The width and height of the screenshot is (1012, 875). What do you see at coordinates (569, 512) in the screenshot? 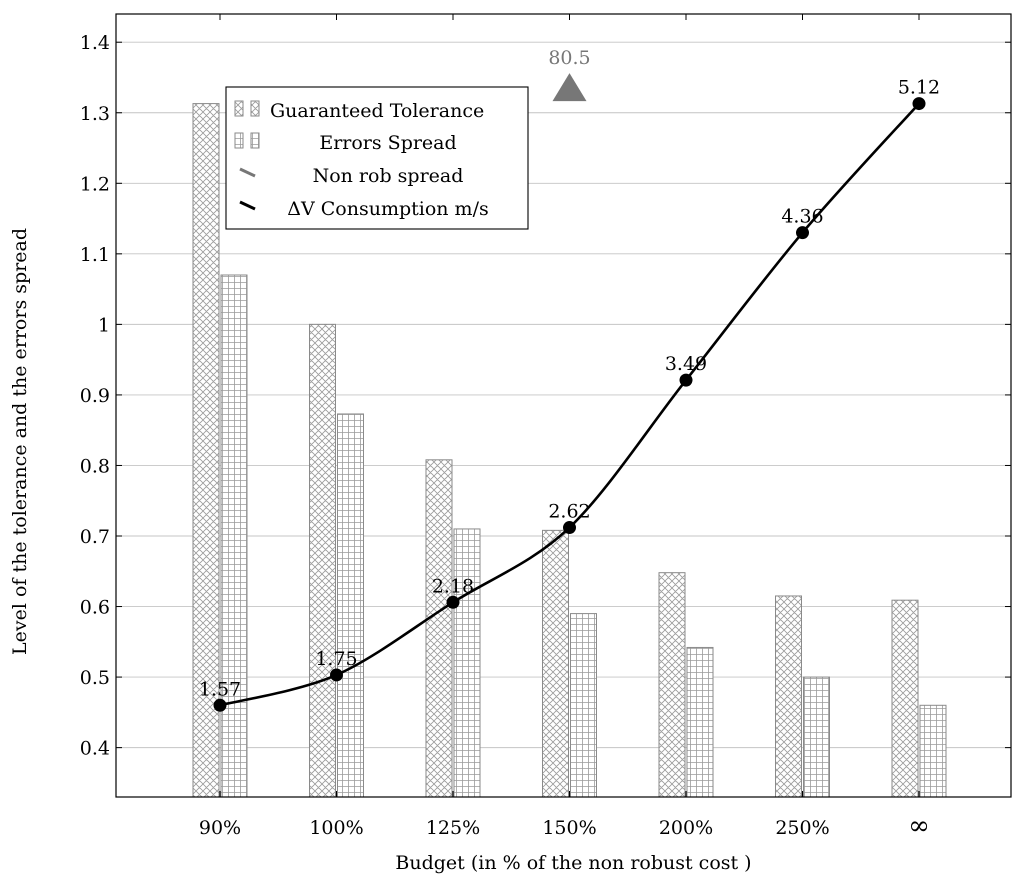
I see `consumption-label-3: 2.62` at bounding box center [569, 512].